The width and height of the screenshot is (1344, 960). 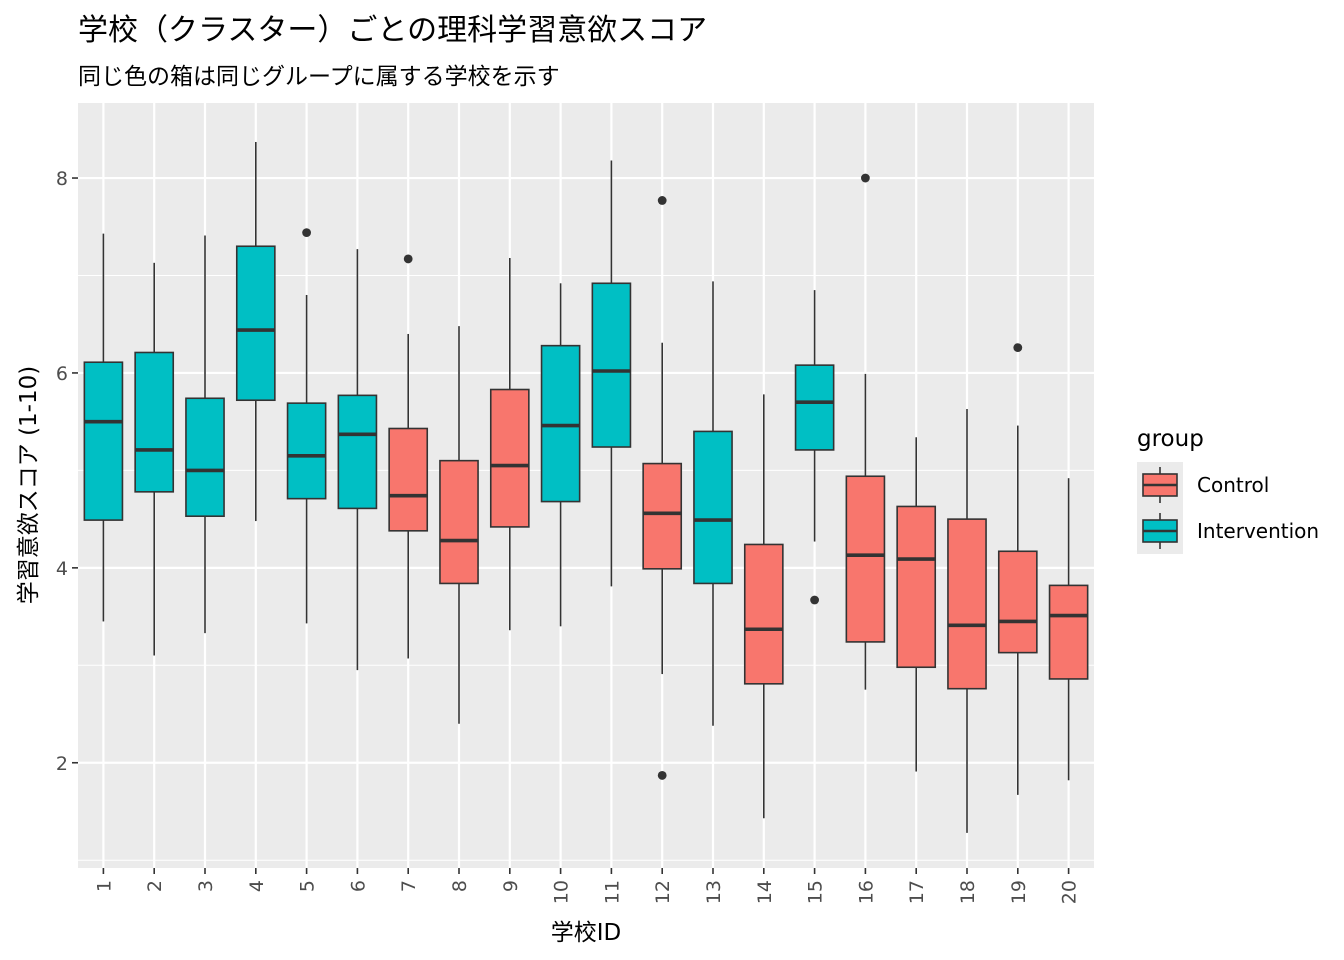 What do you see at coordinates (319, 77) in the screenshot?
I see `chart-subtitle: 同じ色の箱は同じグループに属する学校を示す` at bounding box center [319, 77].